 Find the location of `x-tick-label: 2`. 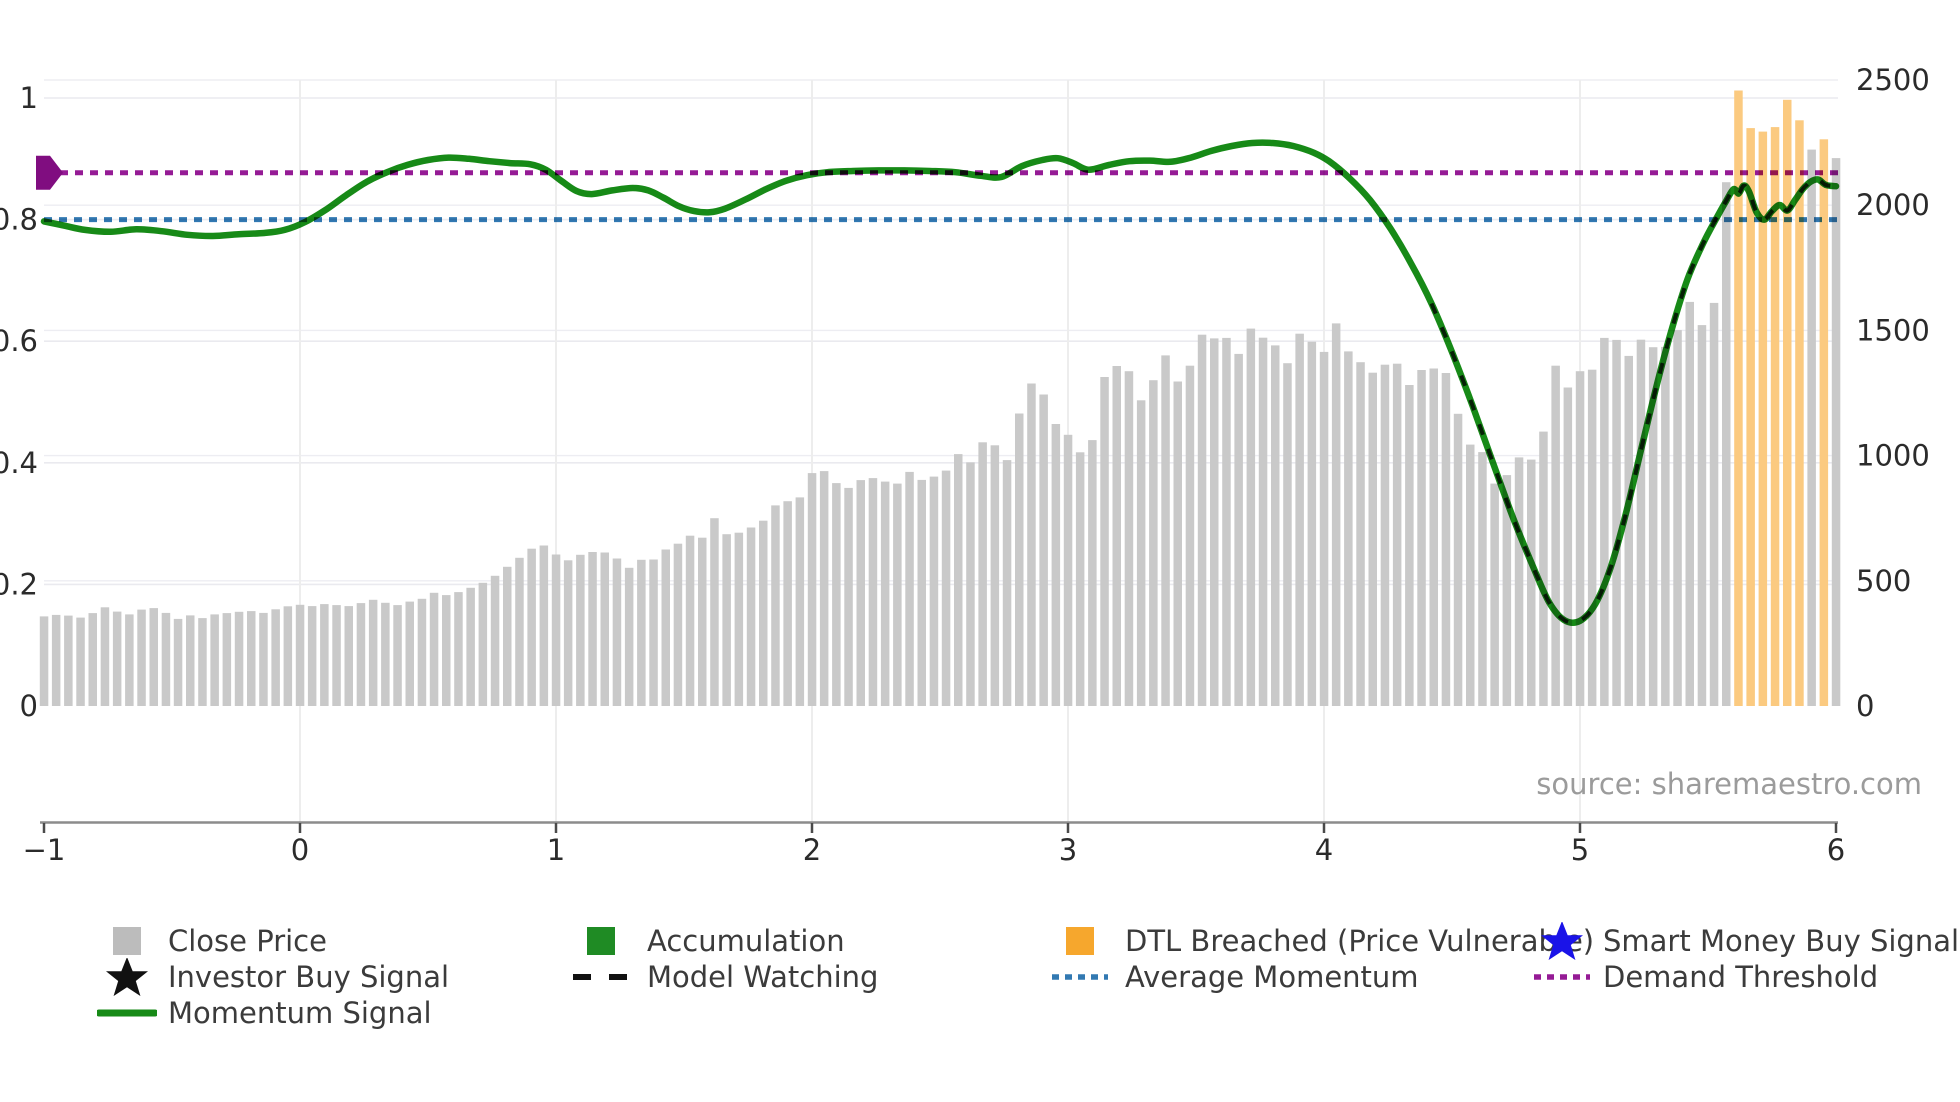

x-tick-label: 2 is located at coordinates (812, 850).